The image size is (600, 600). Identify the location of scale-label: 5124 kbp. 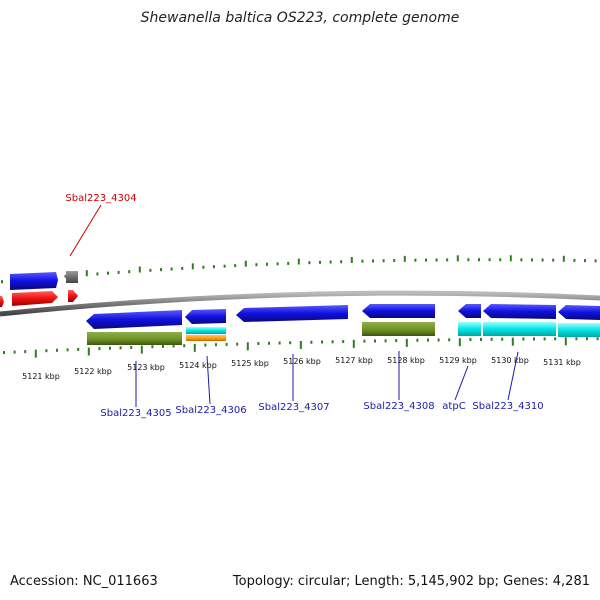
(198, 365).